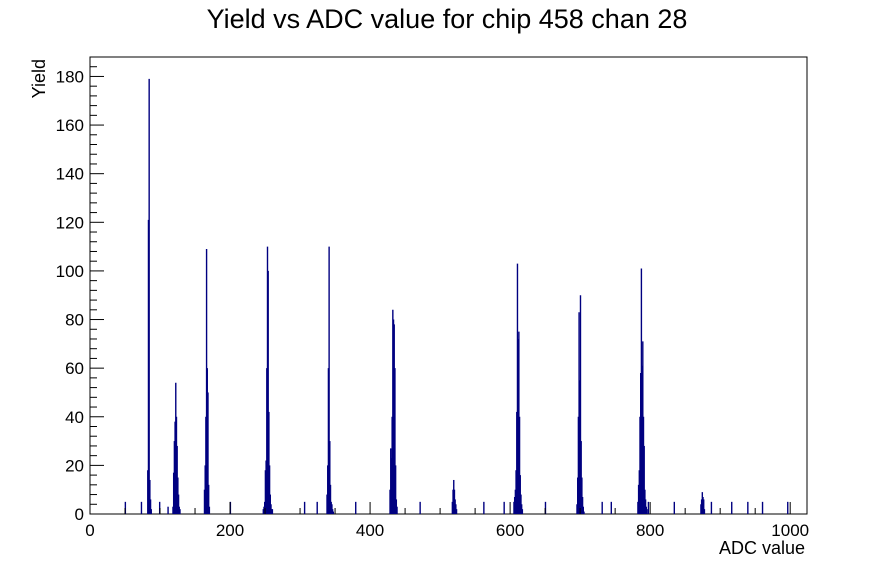 The height and width of the screenshot is (577, 896). Describe the element at coordinates (70, 76) in the screenshot. I see `y-tick-label: 180` at that location.